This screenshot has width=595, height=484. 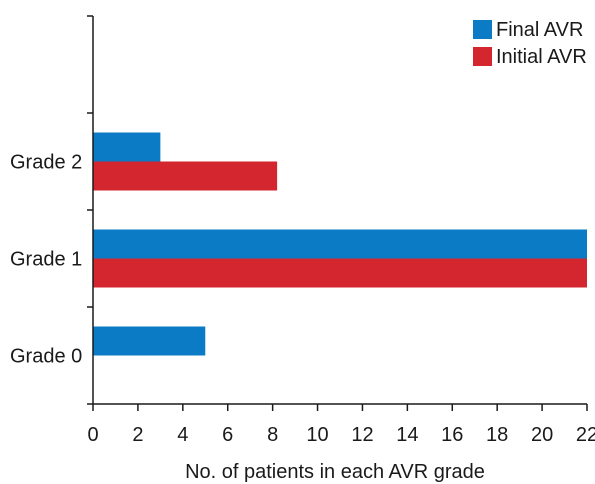 I want to click on x-tick-label: 4, so click(x=182, y=435).